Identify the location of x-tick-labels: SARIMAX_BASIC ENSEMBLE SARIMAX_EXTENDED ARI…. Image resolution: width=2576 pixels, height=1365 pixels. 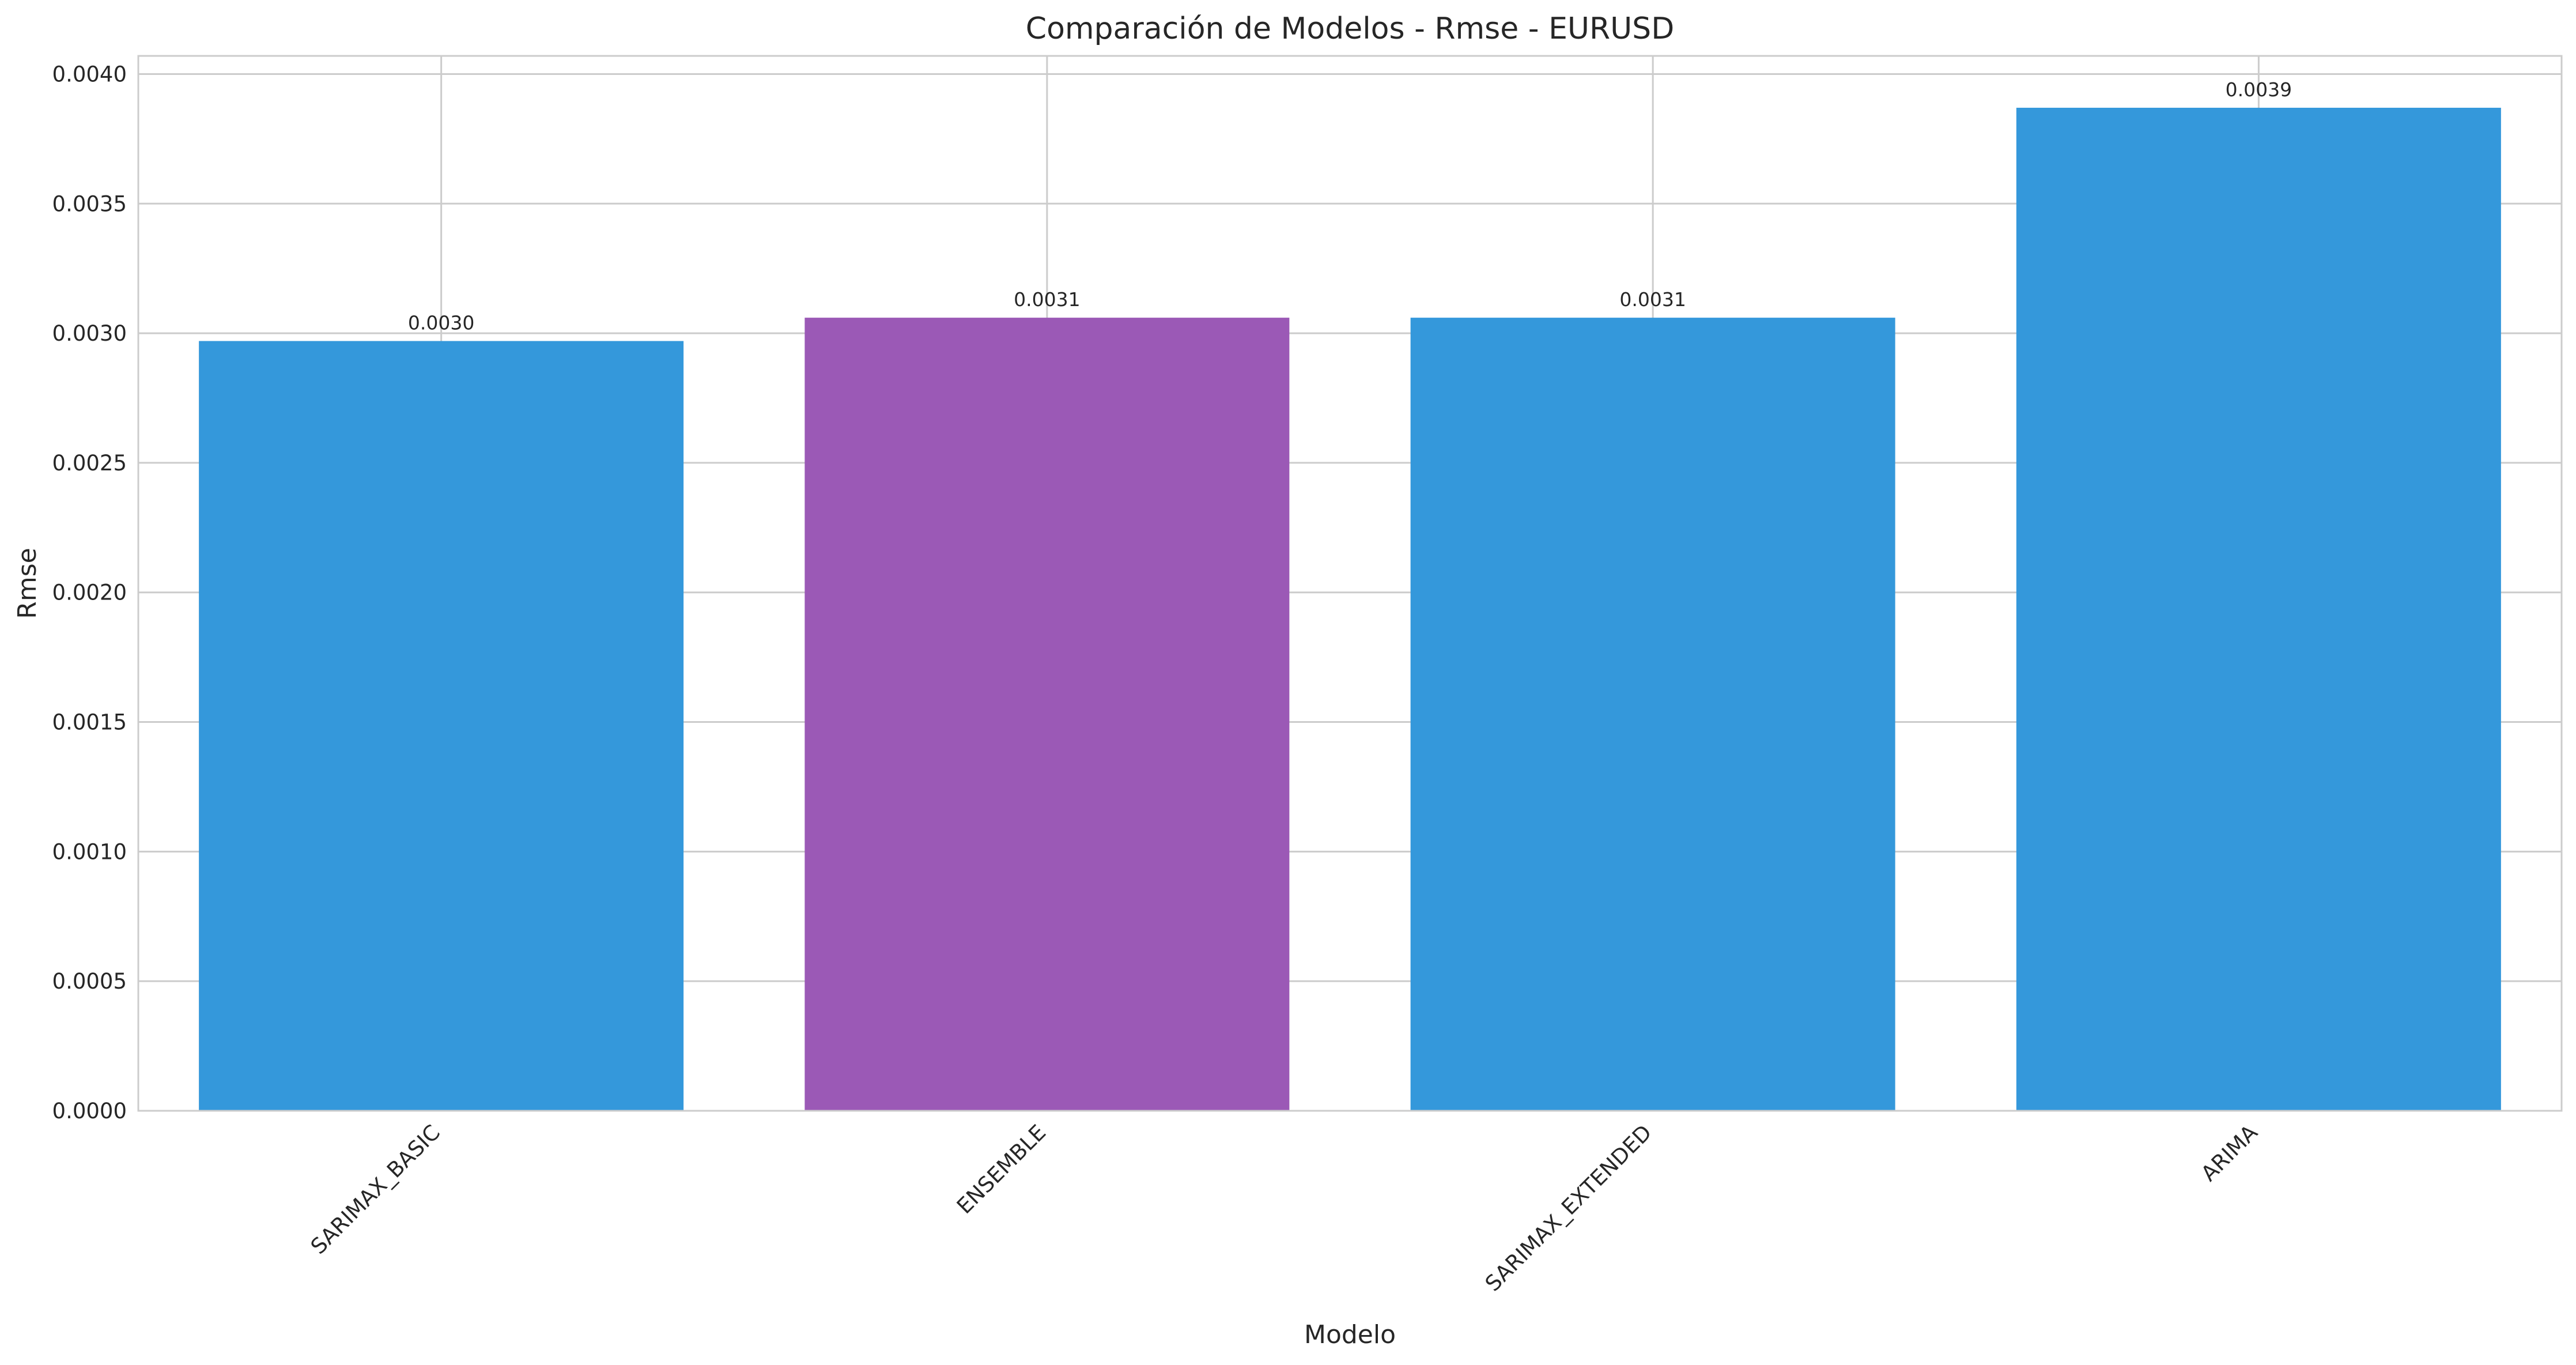
(1284, 1208).